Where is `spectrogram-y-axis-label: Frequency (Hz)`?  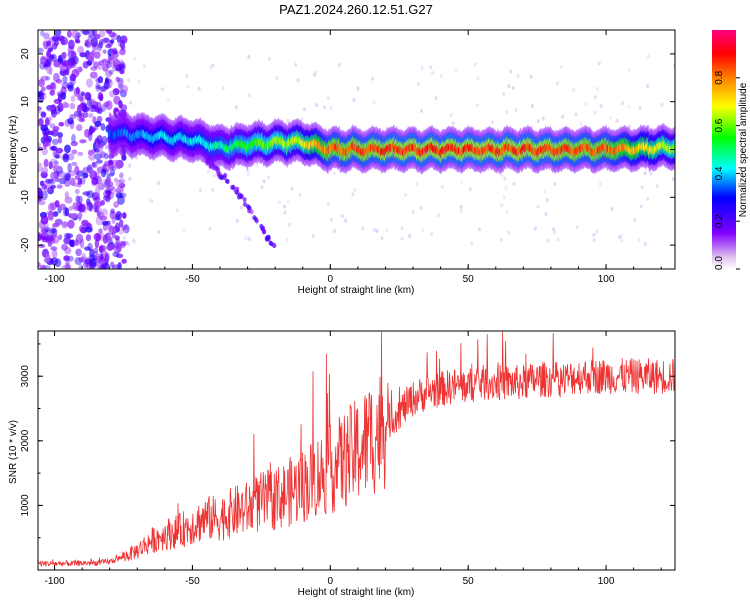 spectrogram-y-axis-label: Frequency (Hz) is located at coordinates (13, 150).